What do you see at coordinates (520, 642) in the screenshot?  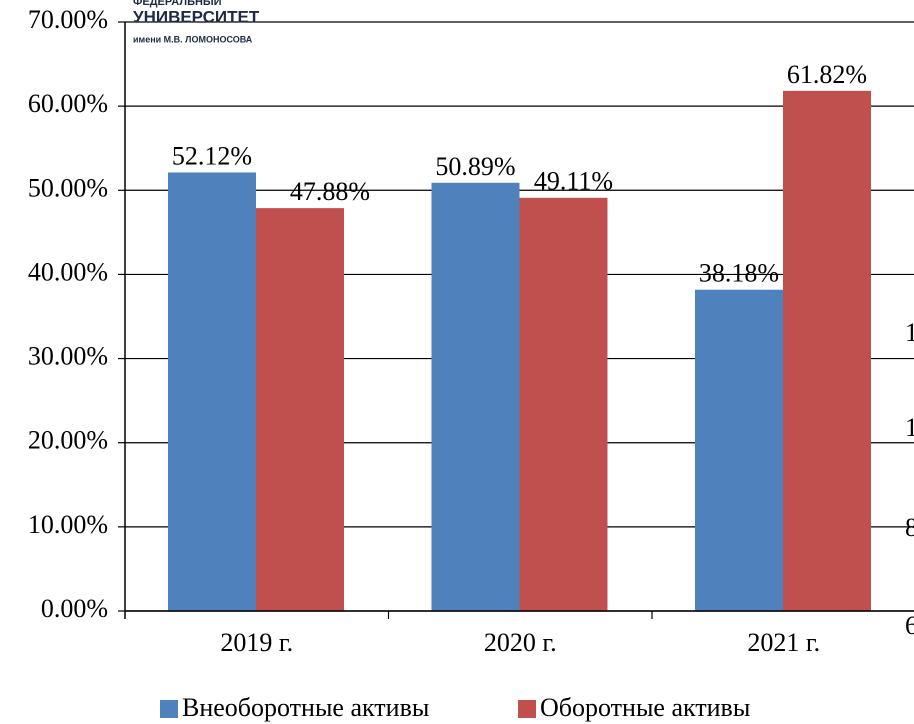 I see `x-tick-label: 2020 г.` at bounding box center [520, 642].